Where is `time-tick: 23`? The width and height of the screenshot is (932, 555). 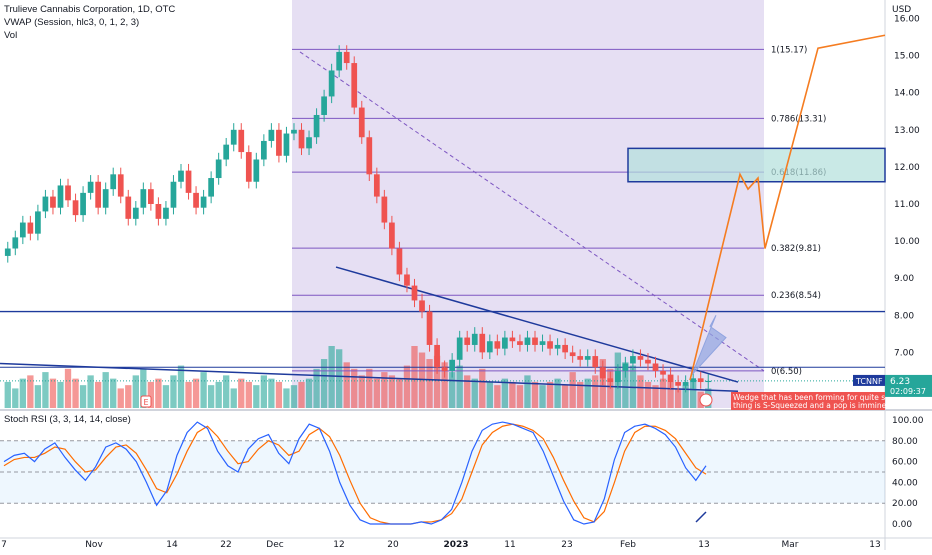 time-tick: 23 is located at coordinates (566, 545).